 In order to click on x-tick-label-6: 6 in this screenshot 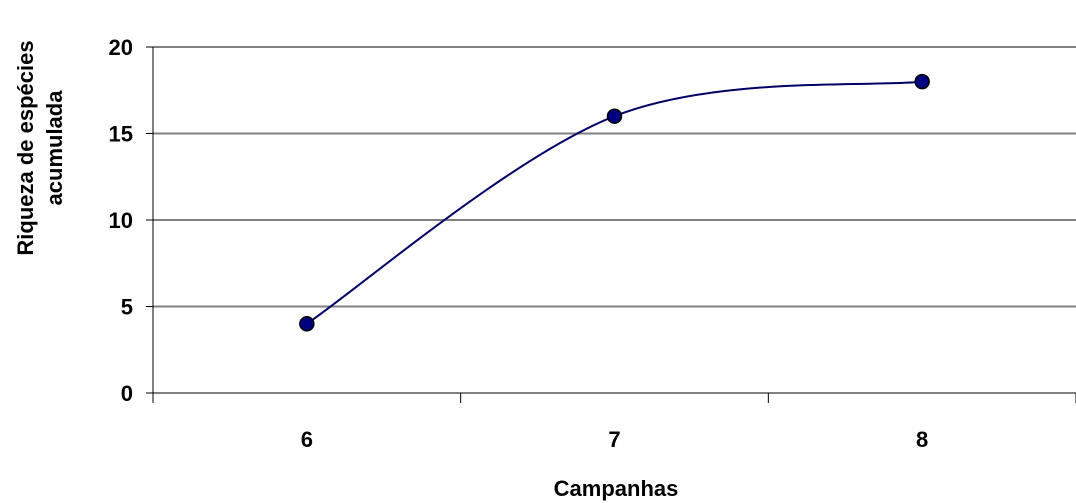, I will do `click(307, 439)`.